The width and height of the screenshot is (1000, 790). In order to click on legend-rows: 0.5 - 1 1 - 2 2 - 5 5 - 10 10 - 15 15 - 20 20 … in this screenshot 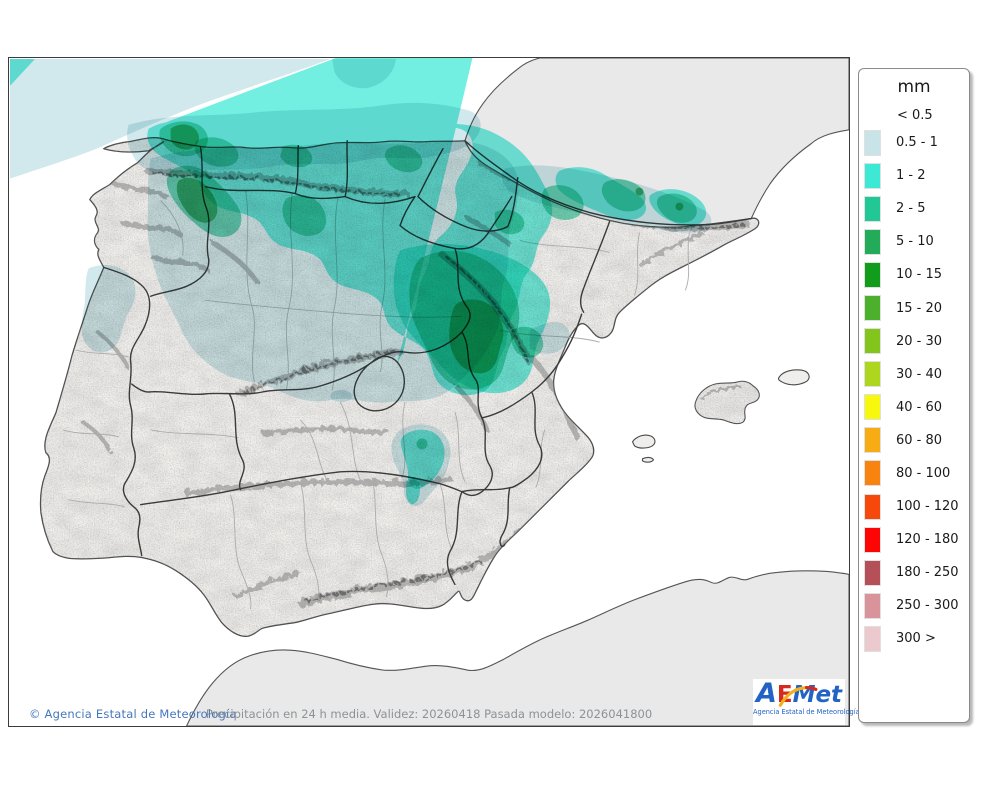, I will do `click(914, 391)`.